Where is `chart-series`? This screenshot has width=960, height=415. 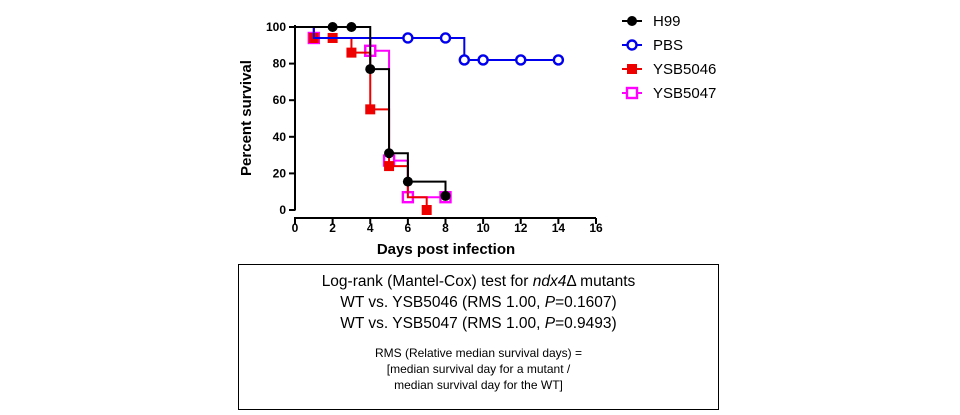 chart-series is located at coordinates (430, 118).